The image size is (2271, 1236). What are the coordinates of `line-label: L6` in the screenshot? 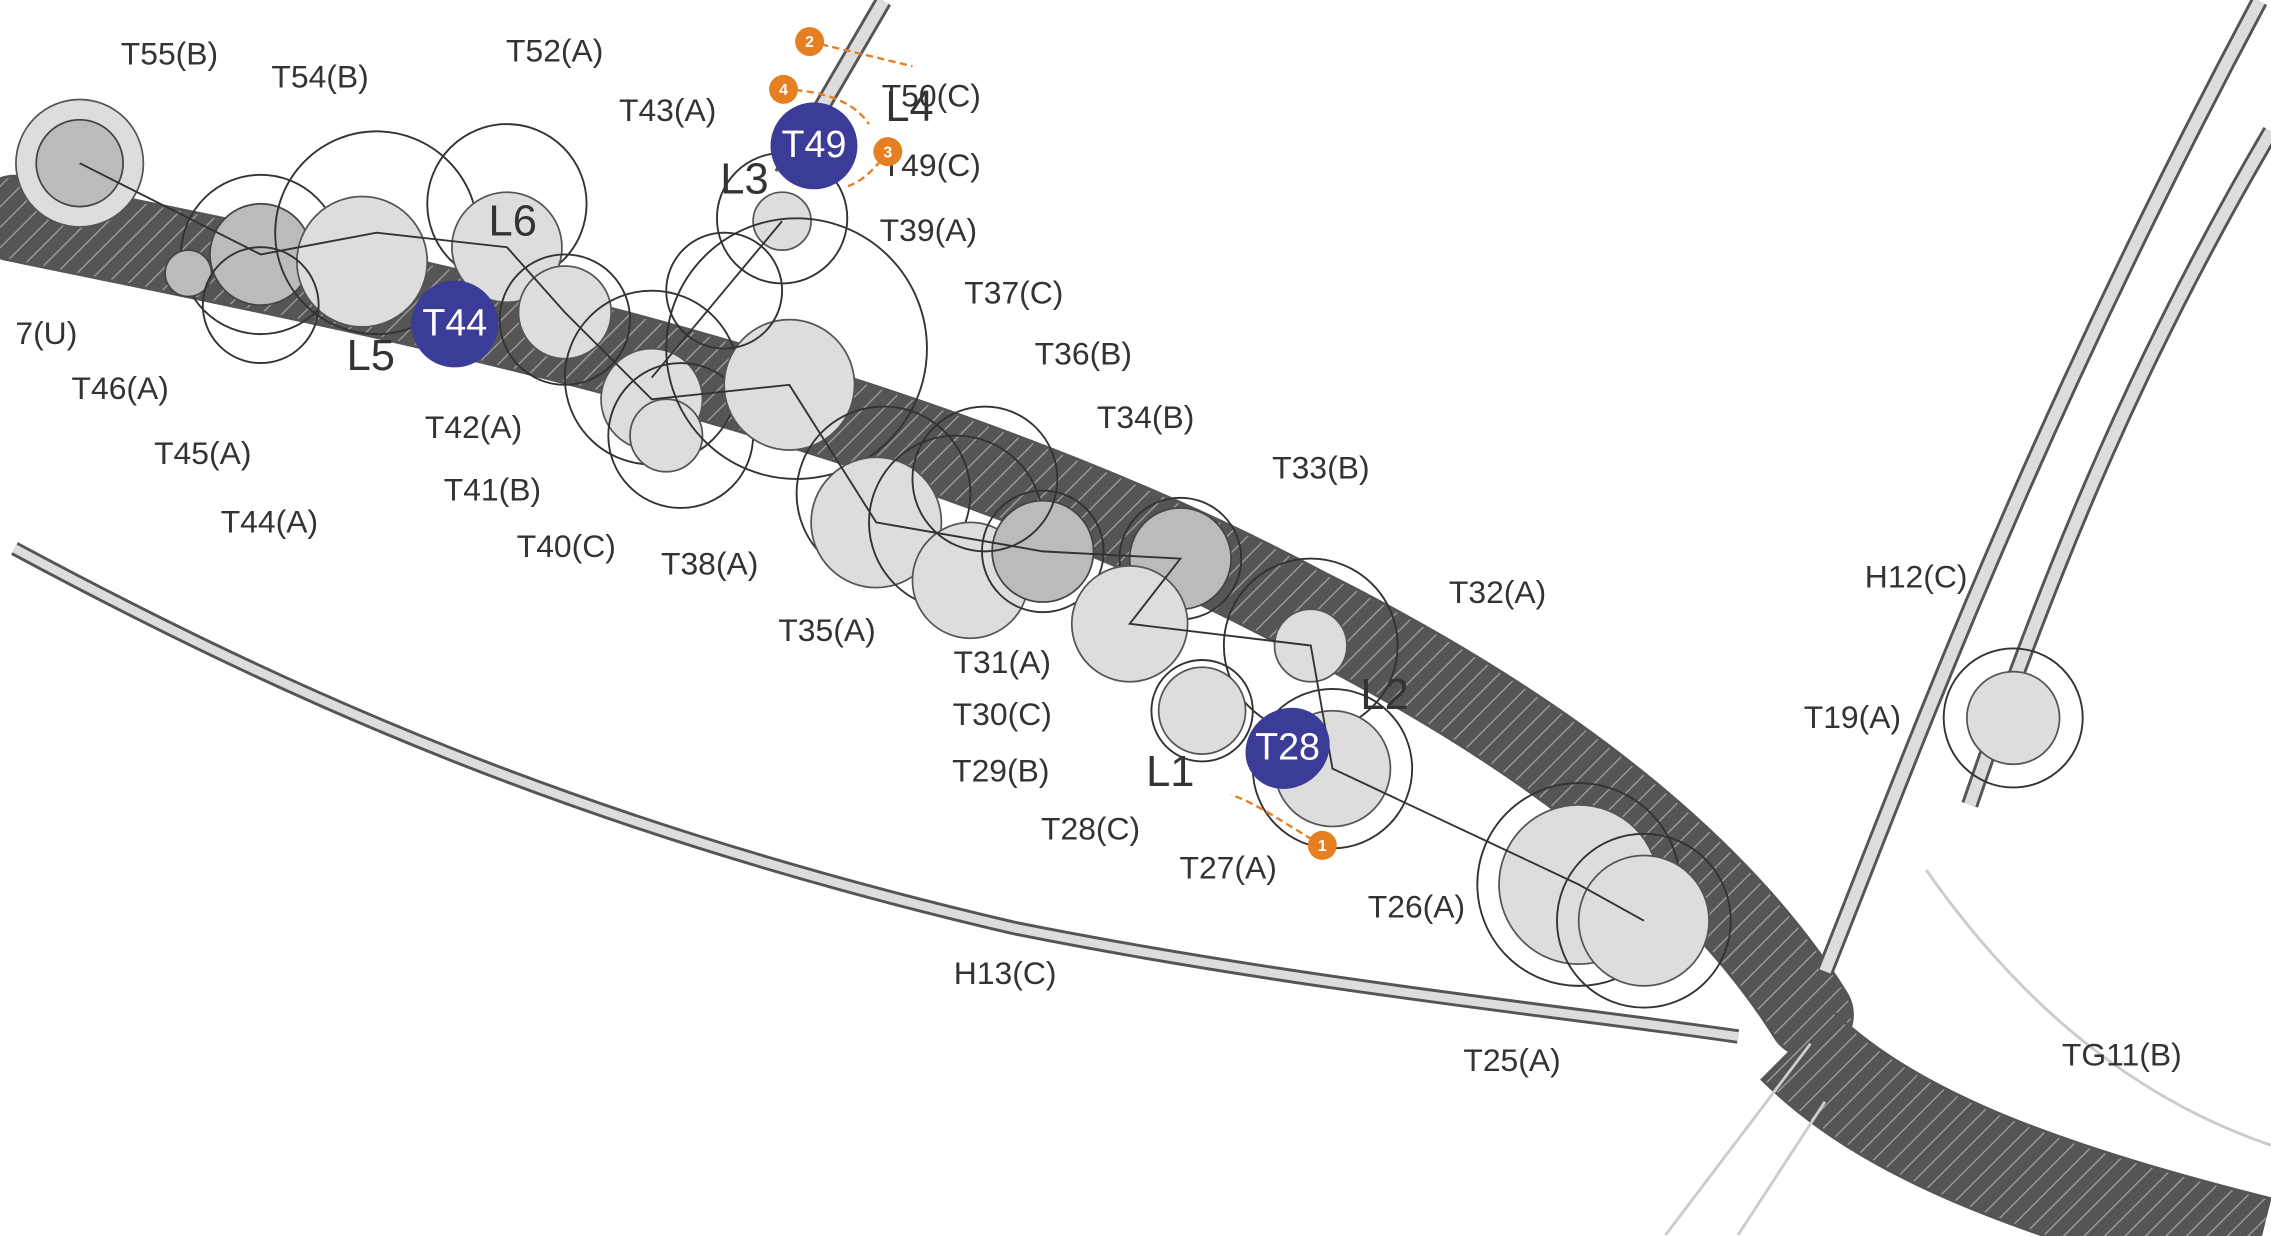 It's located at (513, 222).